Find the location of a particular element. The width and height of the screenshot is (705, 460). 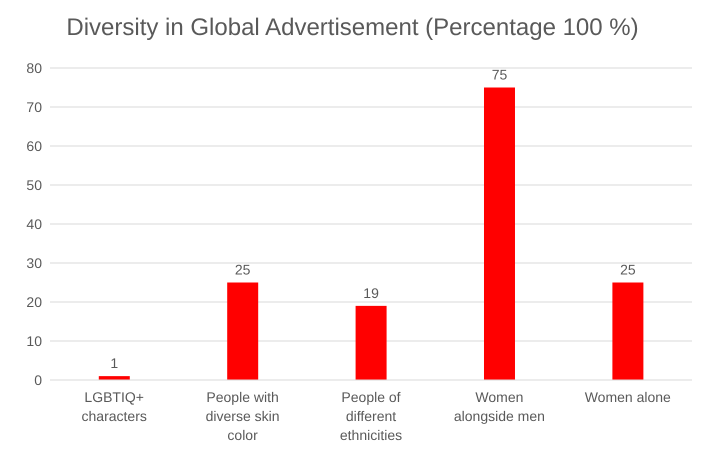

y-tick-label: 60 is located at coordinates (34, 146).